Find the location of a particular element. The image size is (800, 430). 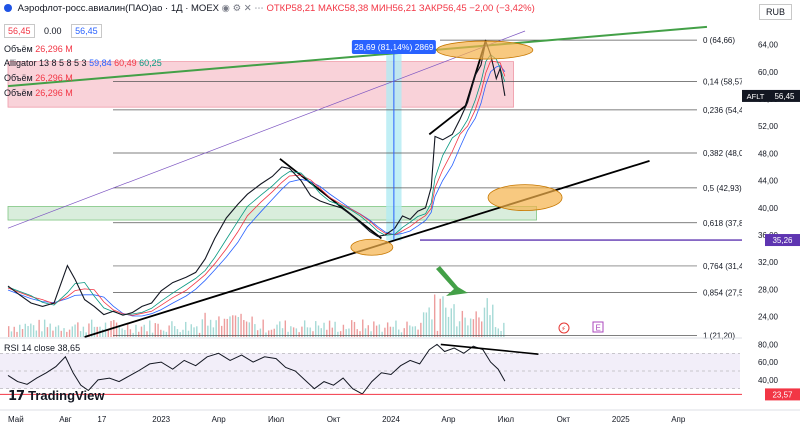

eye-icon: ◉ is located at coordinates (227, 8).